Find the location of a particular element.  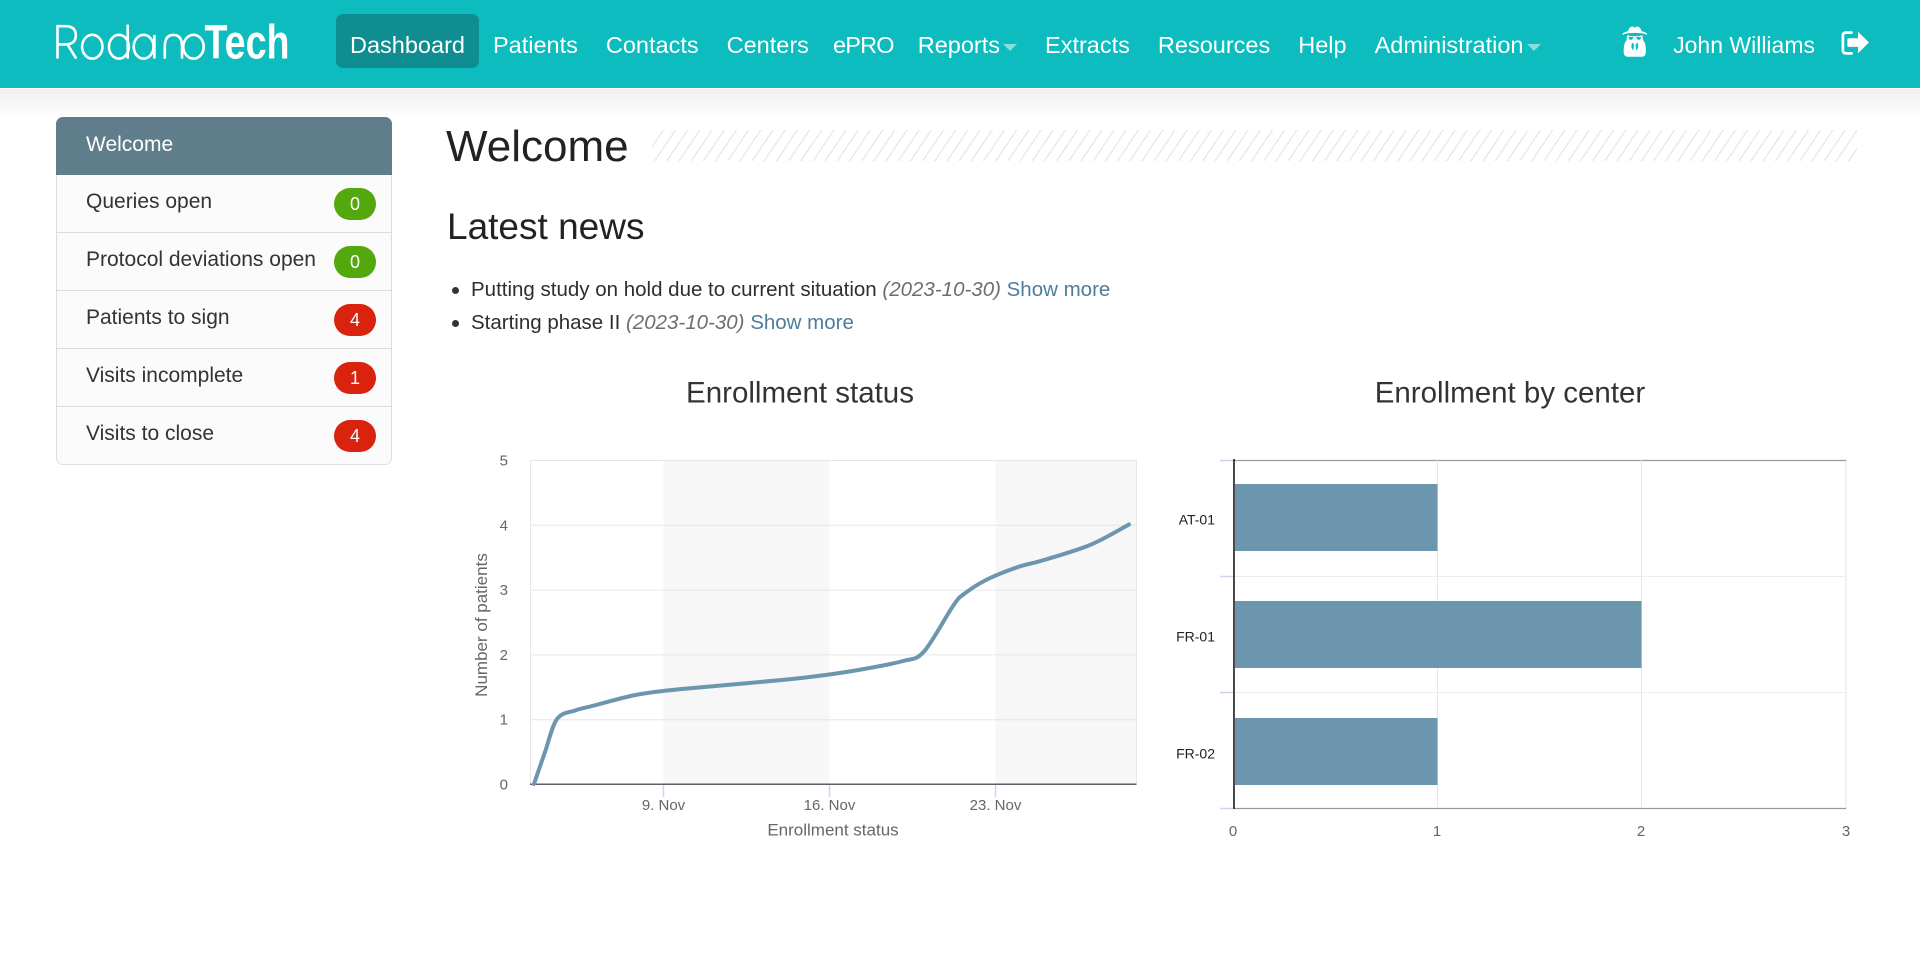

svg-text: 16. Nov is located at coordinates (830, 805).